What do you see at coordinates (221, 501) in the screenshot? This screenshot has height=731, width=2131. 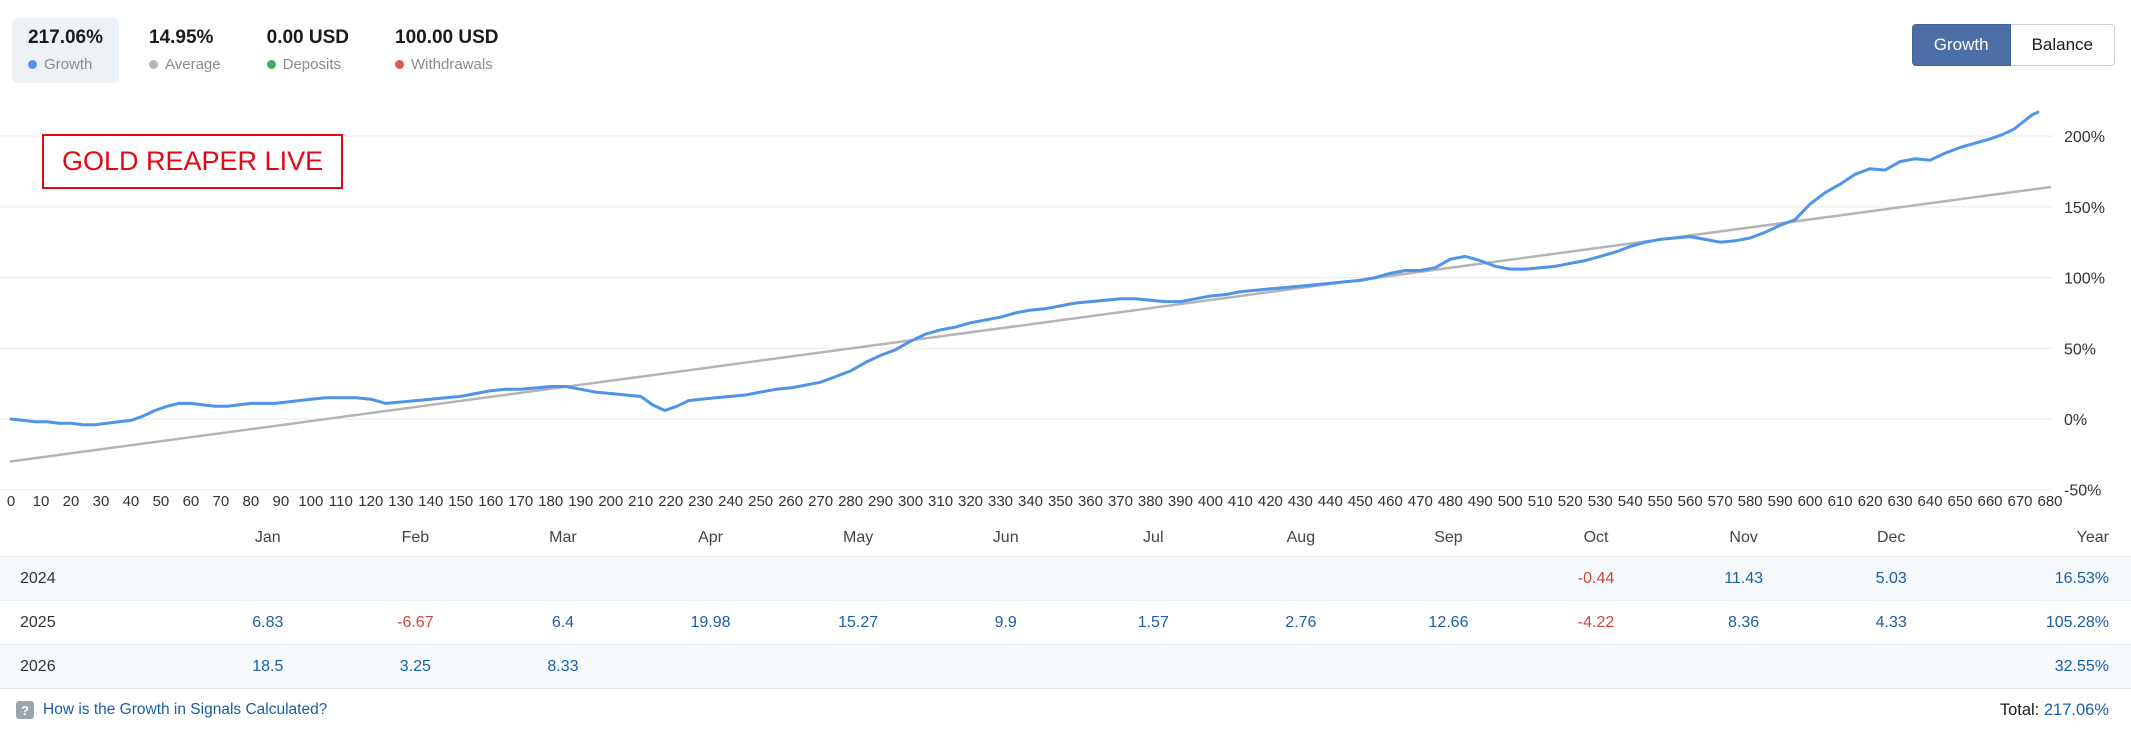 I see `x-axis-label: 70` at bounding box center [221, 501].